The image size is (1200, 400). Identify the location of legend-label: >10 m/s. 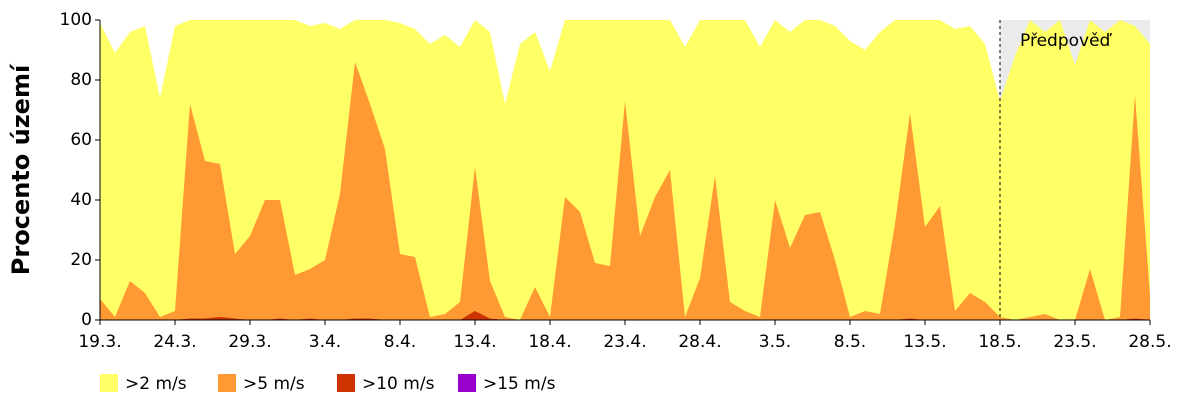
(398, 384).